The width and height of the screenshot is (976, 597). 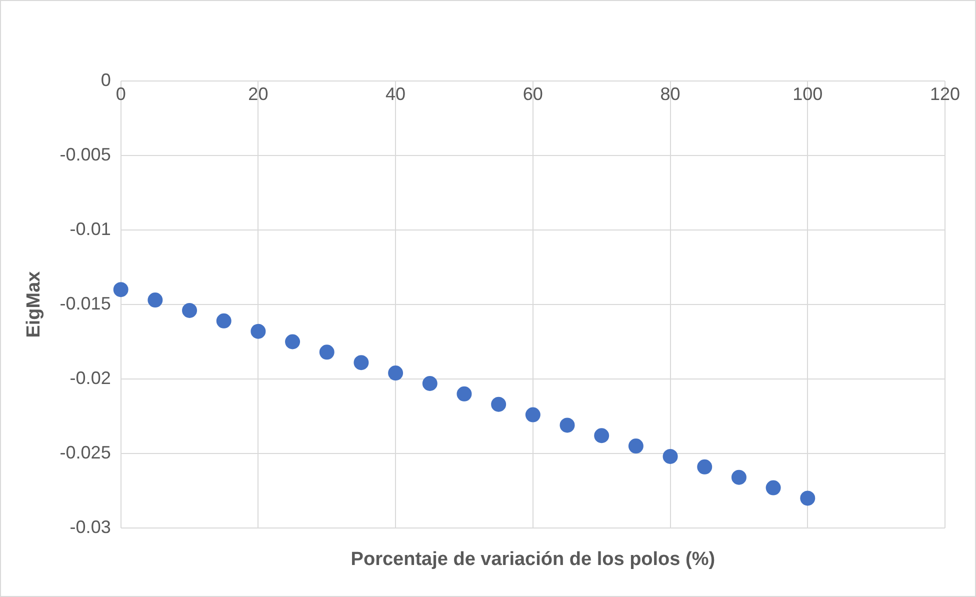 I want to click on y-tick-label: -0.01, so click(x=90, y=228).